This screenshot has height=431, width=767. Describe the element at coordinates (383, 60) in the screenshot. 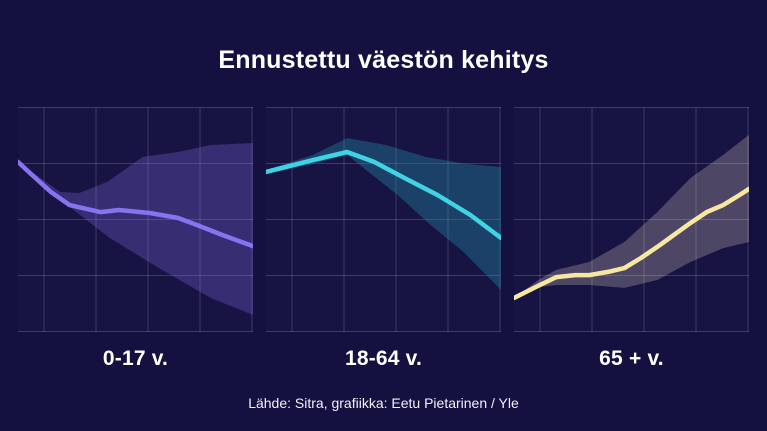

I see `page-title: Ennustettu väestön kehitys` at that location.